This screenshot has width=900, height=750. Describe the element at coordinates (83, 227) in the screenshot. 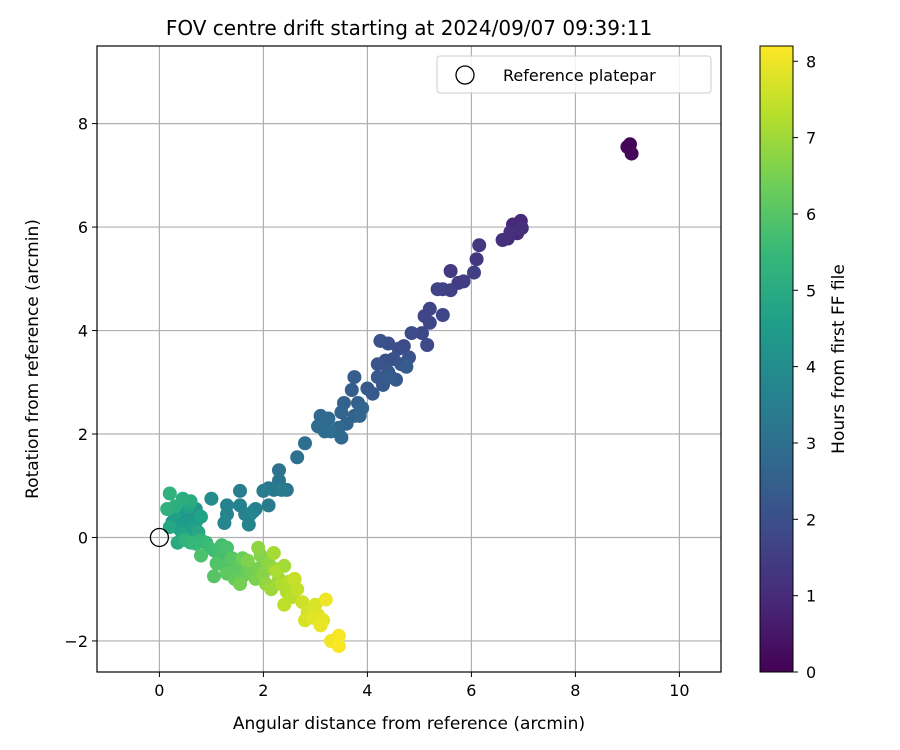

I see `y-tick-label: 6` at that location.